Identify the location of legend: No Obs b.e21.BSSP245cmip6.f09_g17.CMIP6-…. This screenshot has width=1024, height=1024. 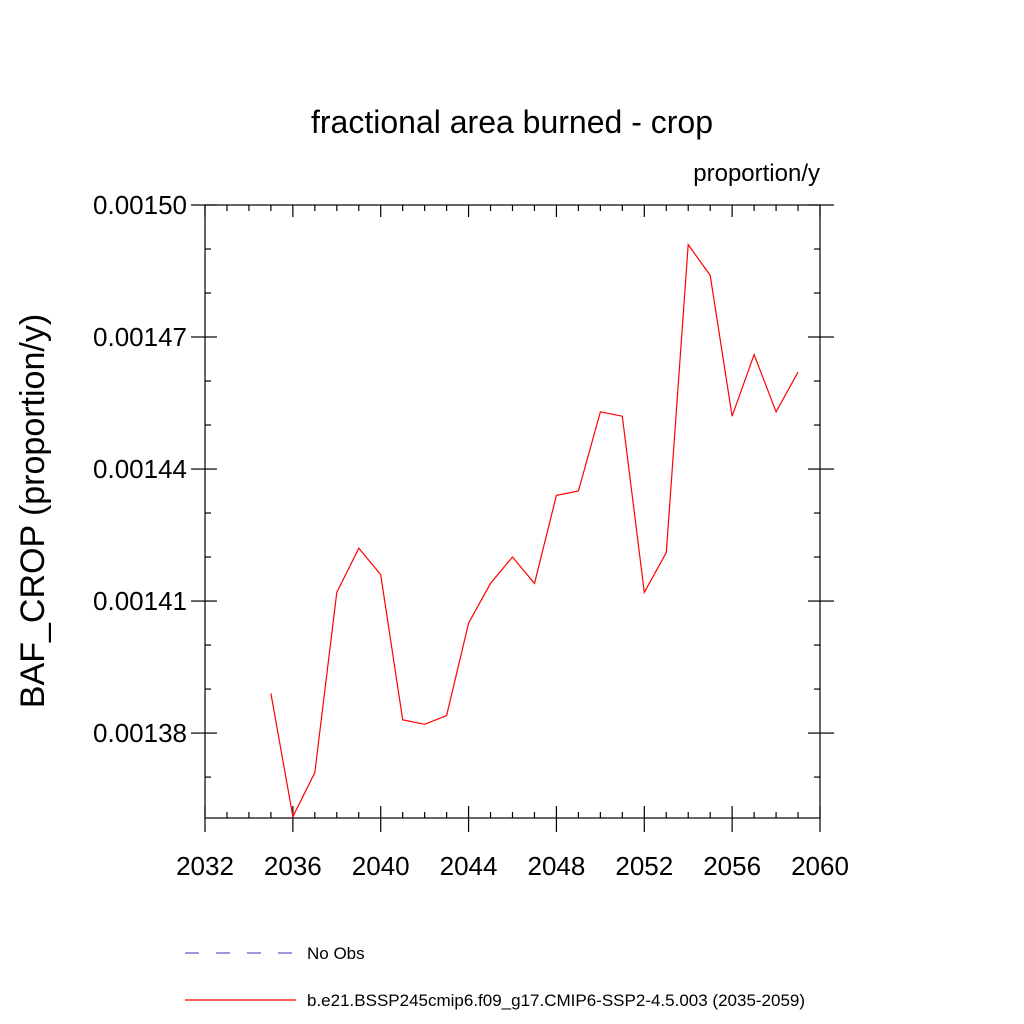
(495, 977).